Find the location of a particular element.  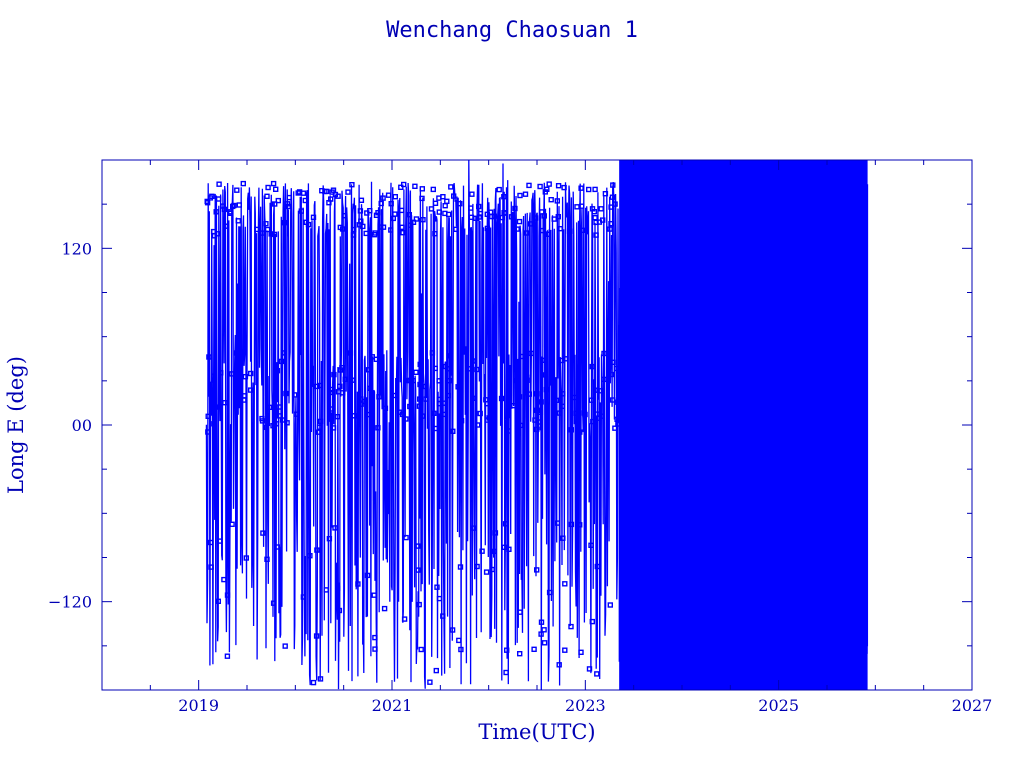

y-tick-label: 00 is located at coordinates (82, 425).